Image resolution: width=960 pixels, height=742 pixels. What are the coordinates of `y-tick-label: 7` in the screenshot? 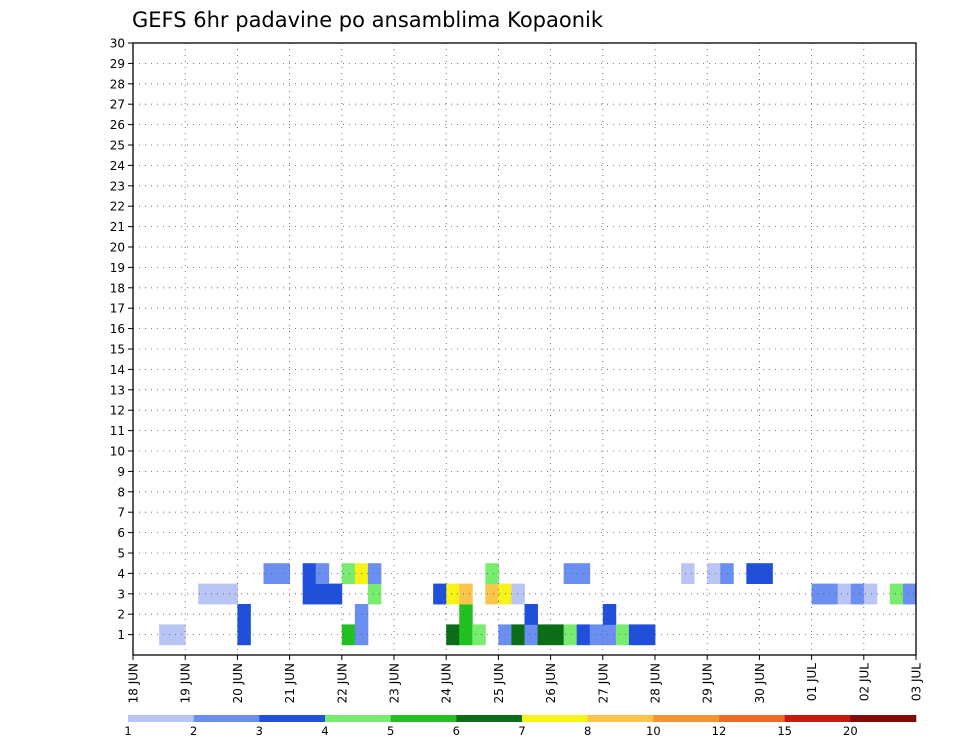 It's located at (121, 513).